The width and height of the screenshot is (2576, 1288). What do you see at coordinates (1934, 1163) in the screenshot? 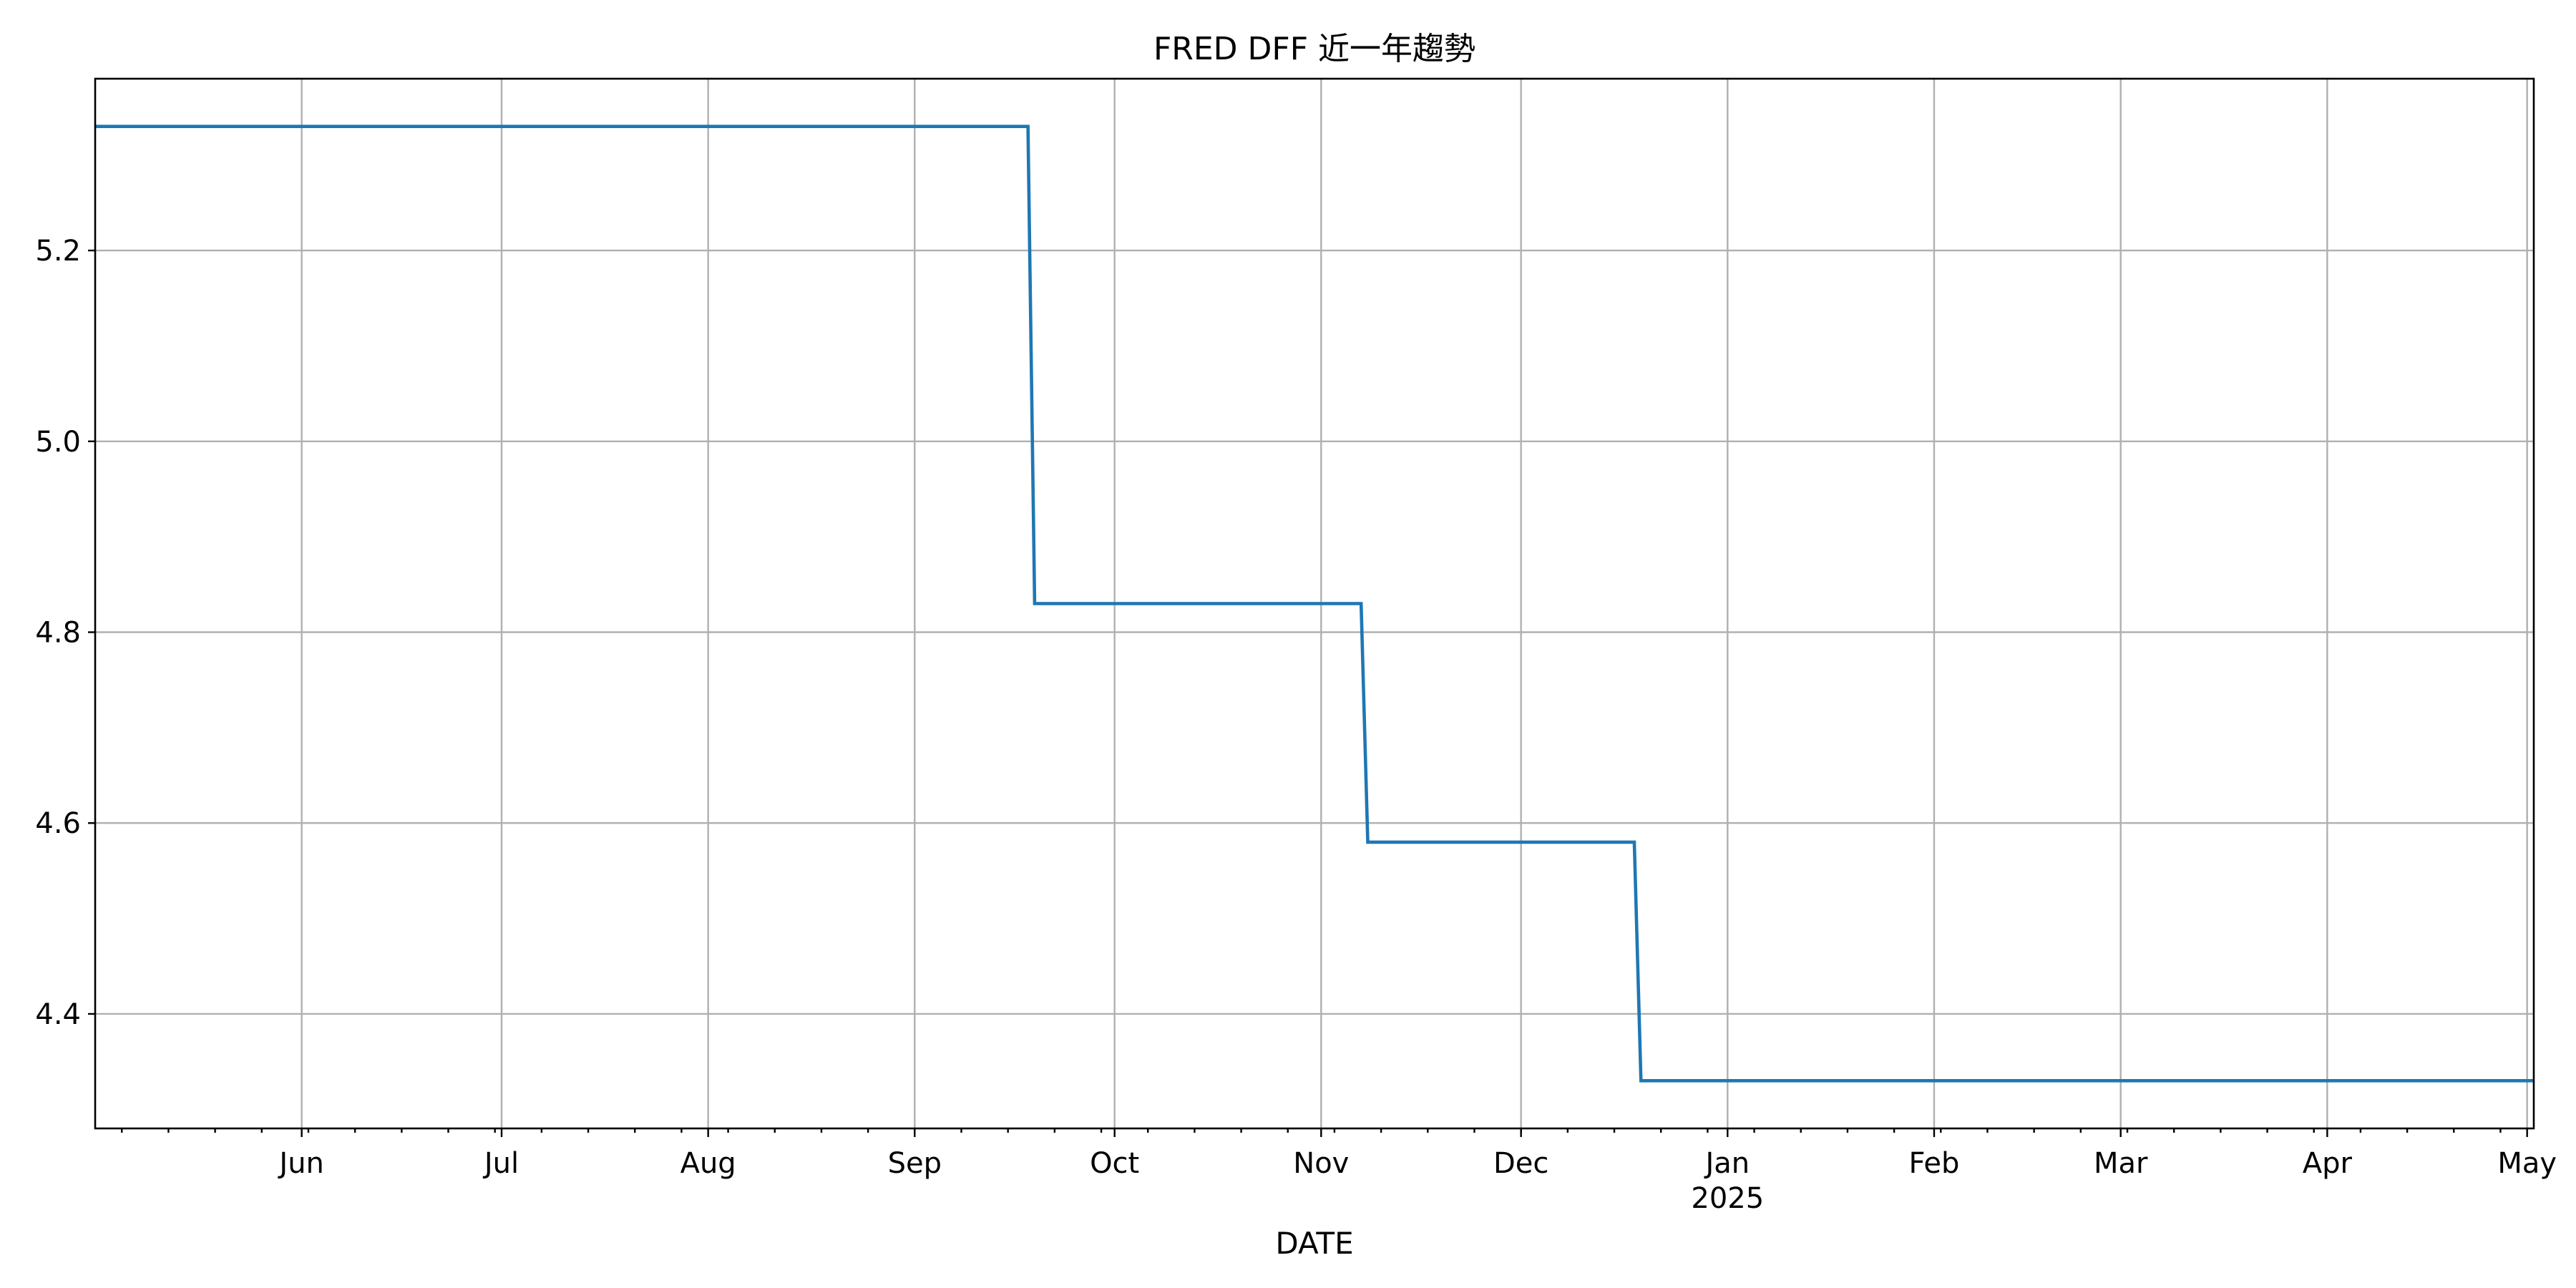
I see `x-tick-label: Feb` at bounding box center [1934, 1163].